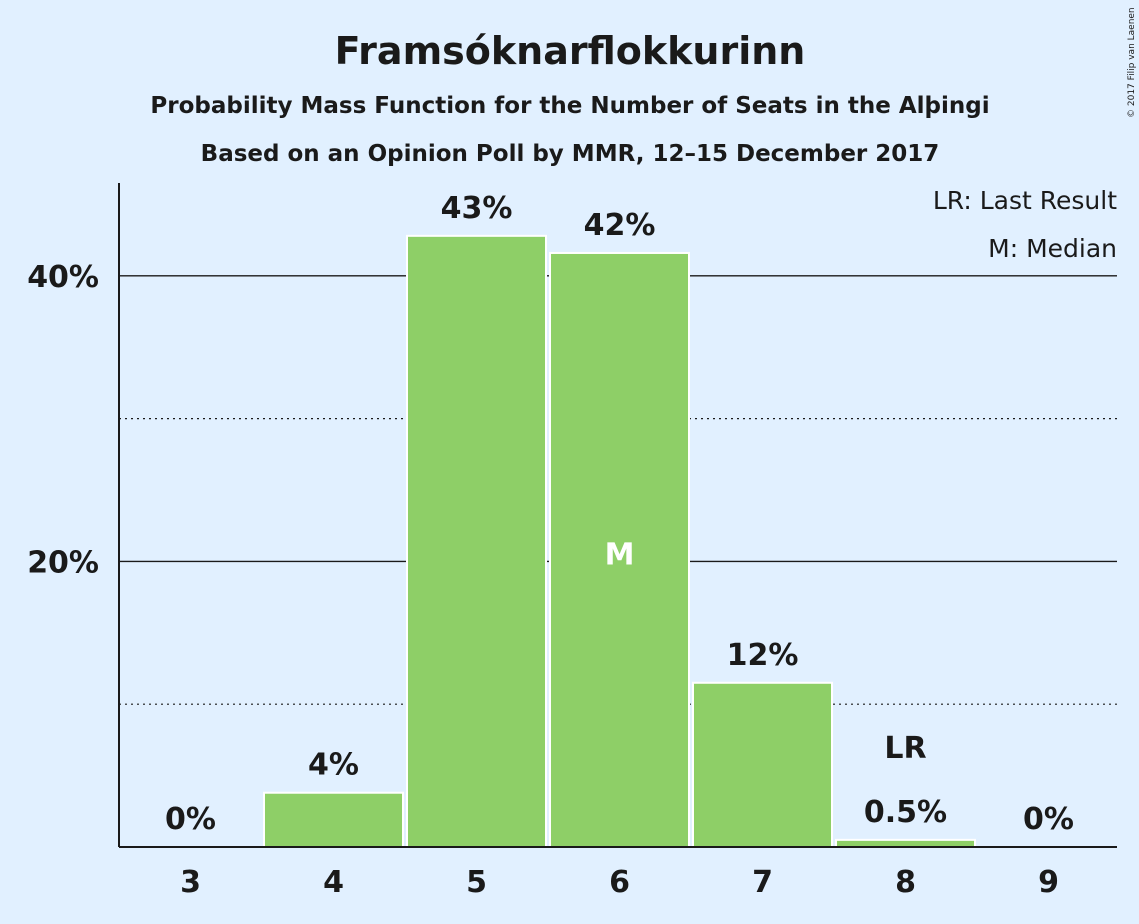 The height and width of the screenshot is (924, 1139). I want to click on x-tick-label: 4, so click(333, 882).